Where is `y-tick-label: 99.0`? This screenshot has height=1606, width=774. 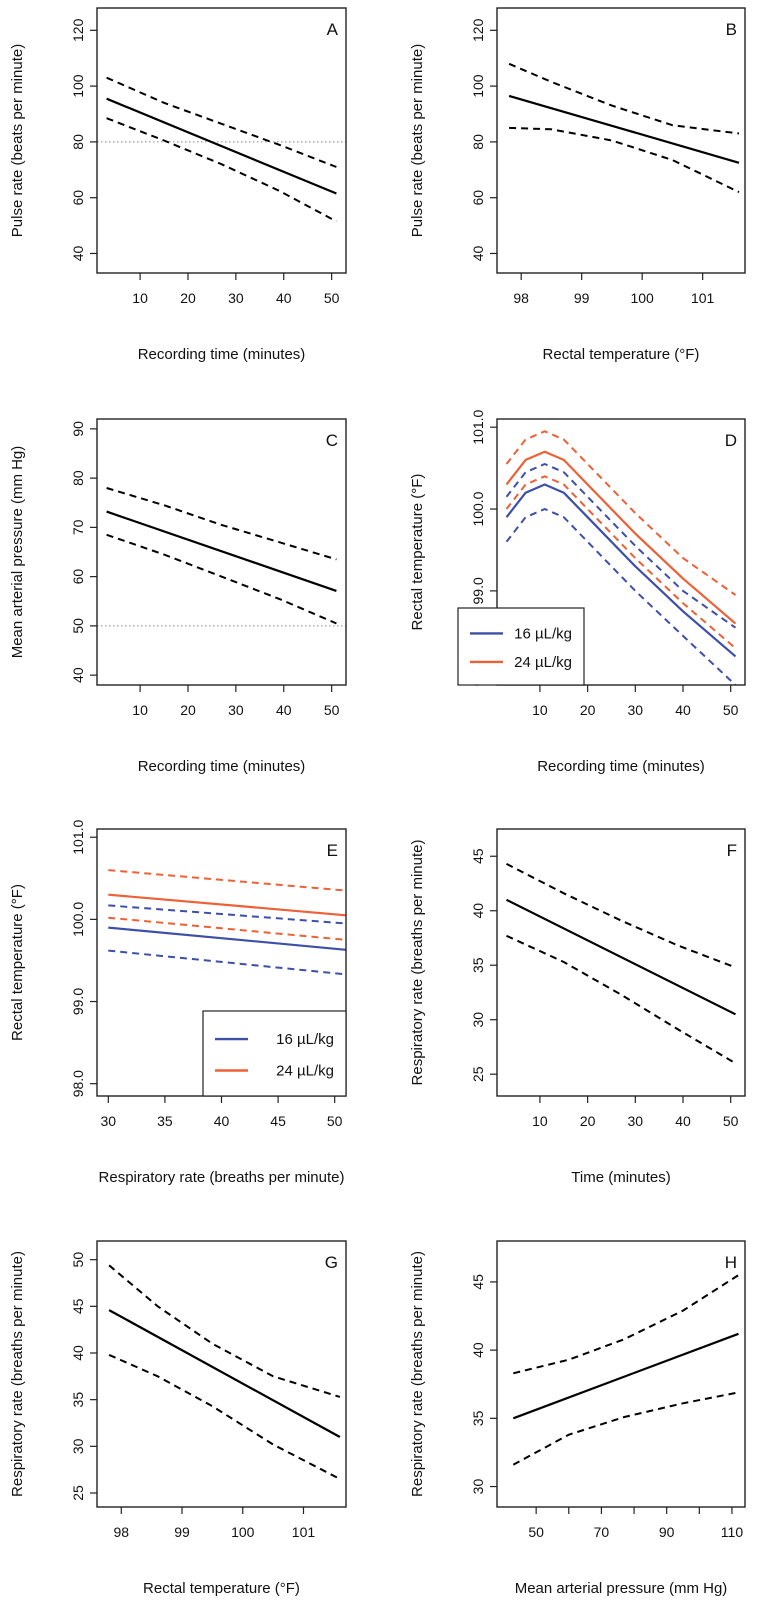
y-tick-label: 99.0 is located at coordinates (78, 1001).